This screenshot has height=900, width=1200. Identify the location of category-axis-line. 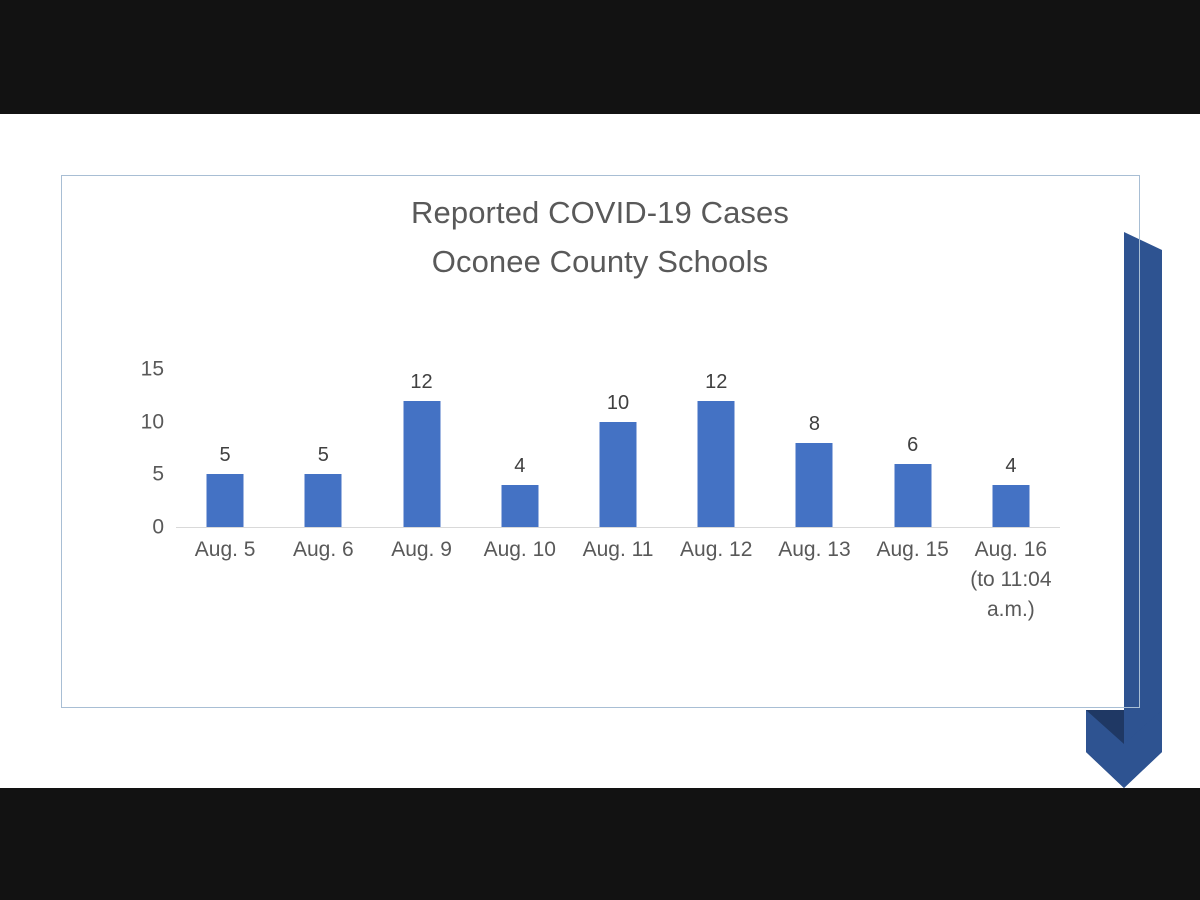
(618, 527).